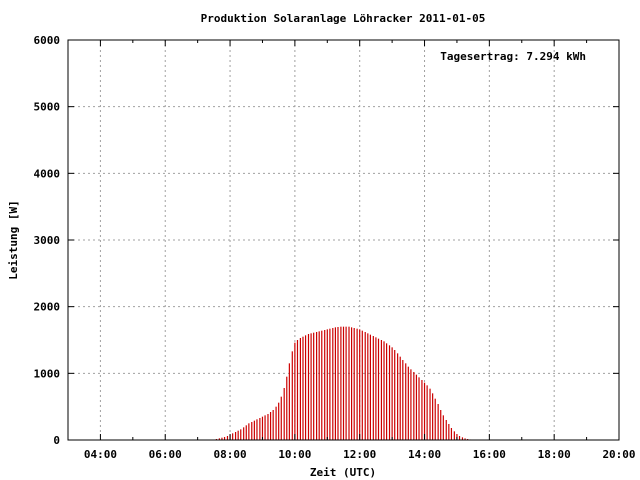 This screenshot has height=480, width=640. What do you see at coordinates (100, 454) in the screenshot?
I see `x-tick-label: 04:00` at bounding box center [100, 454].